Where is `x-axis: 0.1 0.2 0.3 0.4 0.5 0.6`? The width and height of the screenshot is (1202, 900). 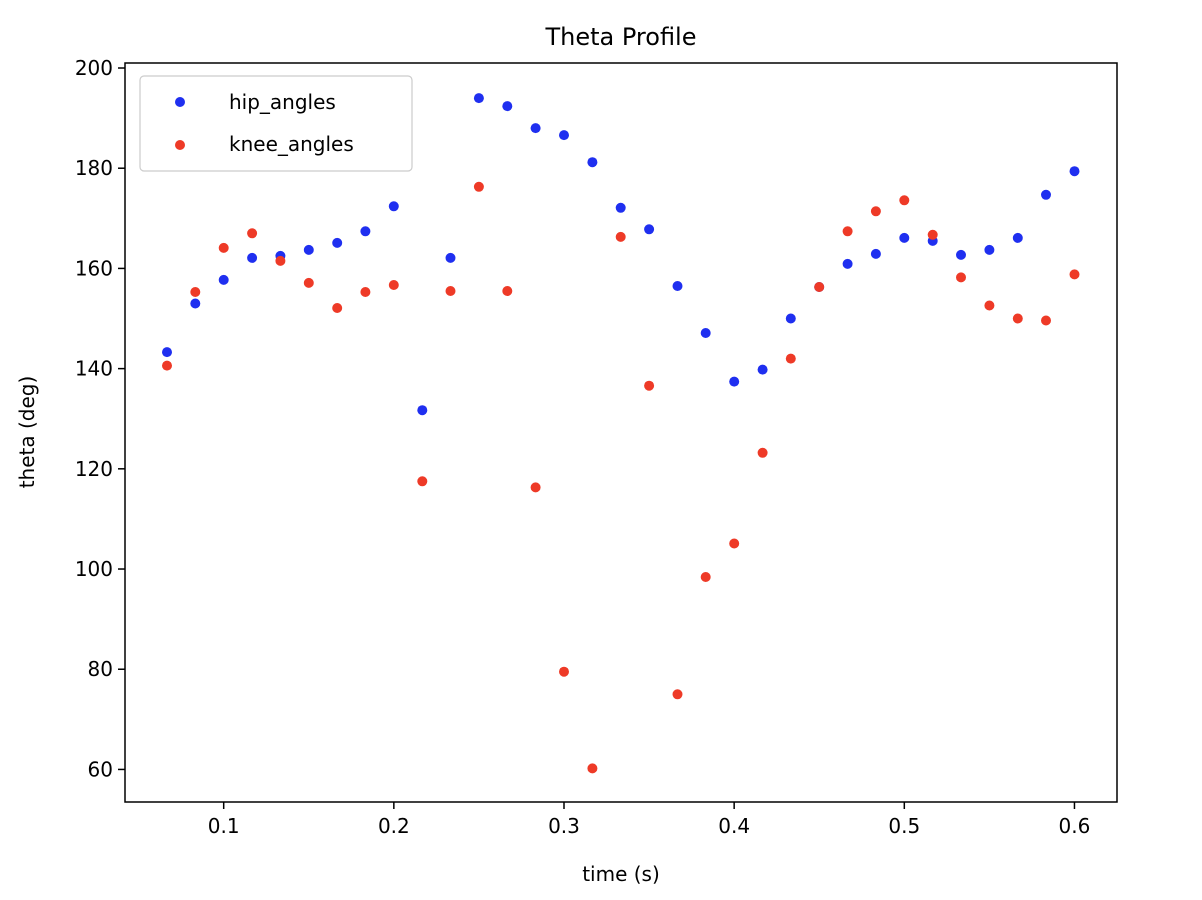
x-axis: 0.1 0.2 0.3 0.4 0.5 0.6 is located at coordinates (649, 820).